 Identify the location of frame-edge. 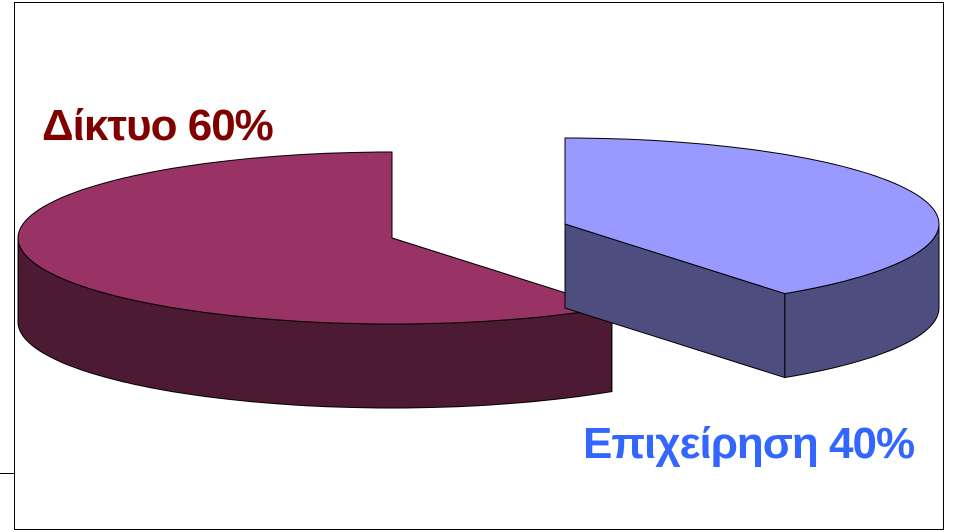
(7, 487).